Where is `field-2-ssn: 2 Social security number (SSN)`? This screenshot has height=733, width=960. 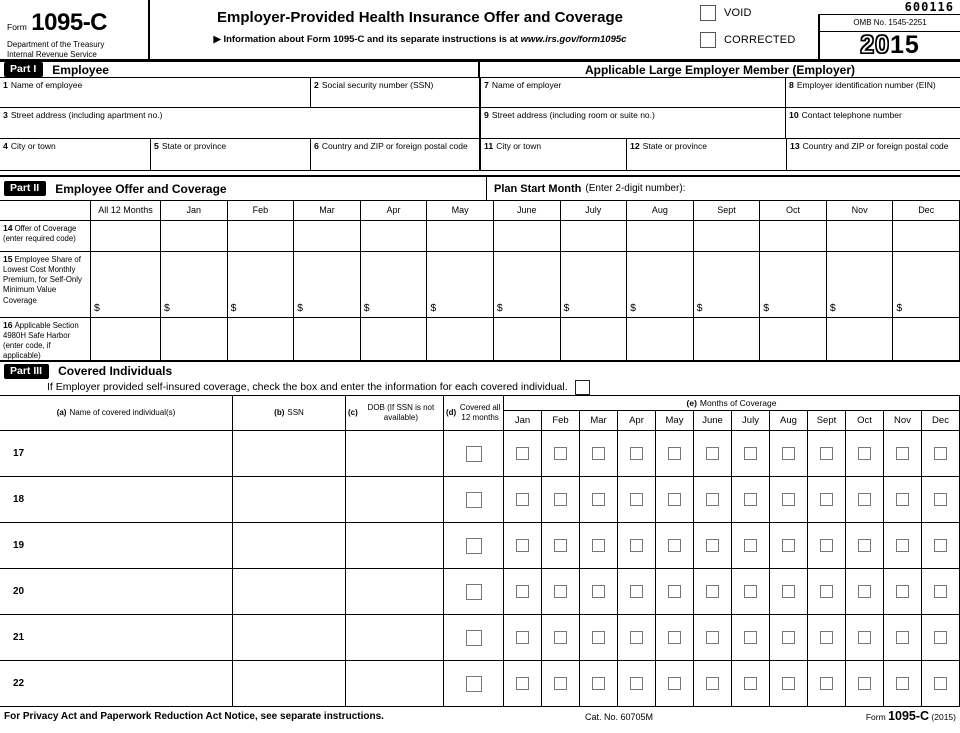 field-2-ssn: 2 Social security number (SSN) is located at coordinates (394, 92).